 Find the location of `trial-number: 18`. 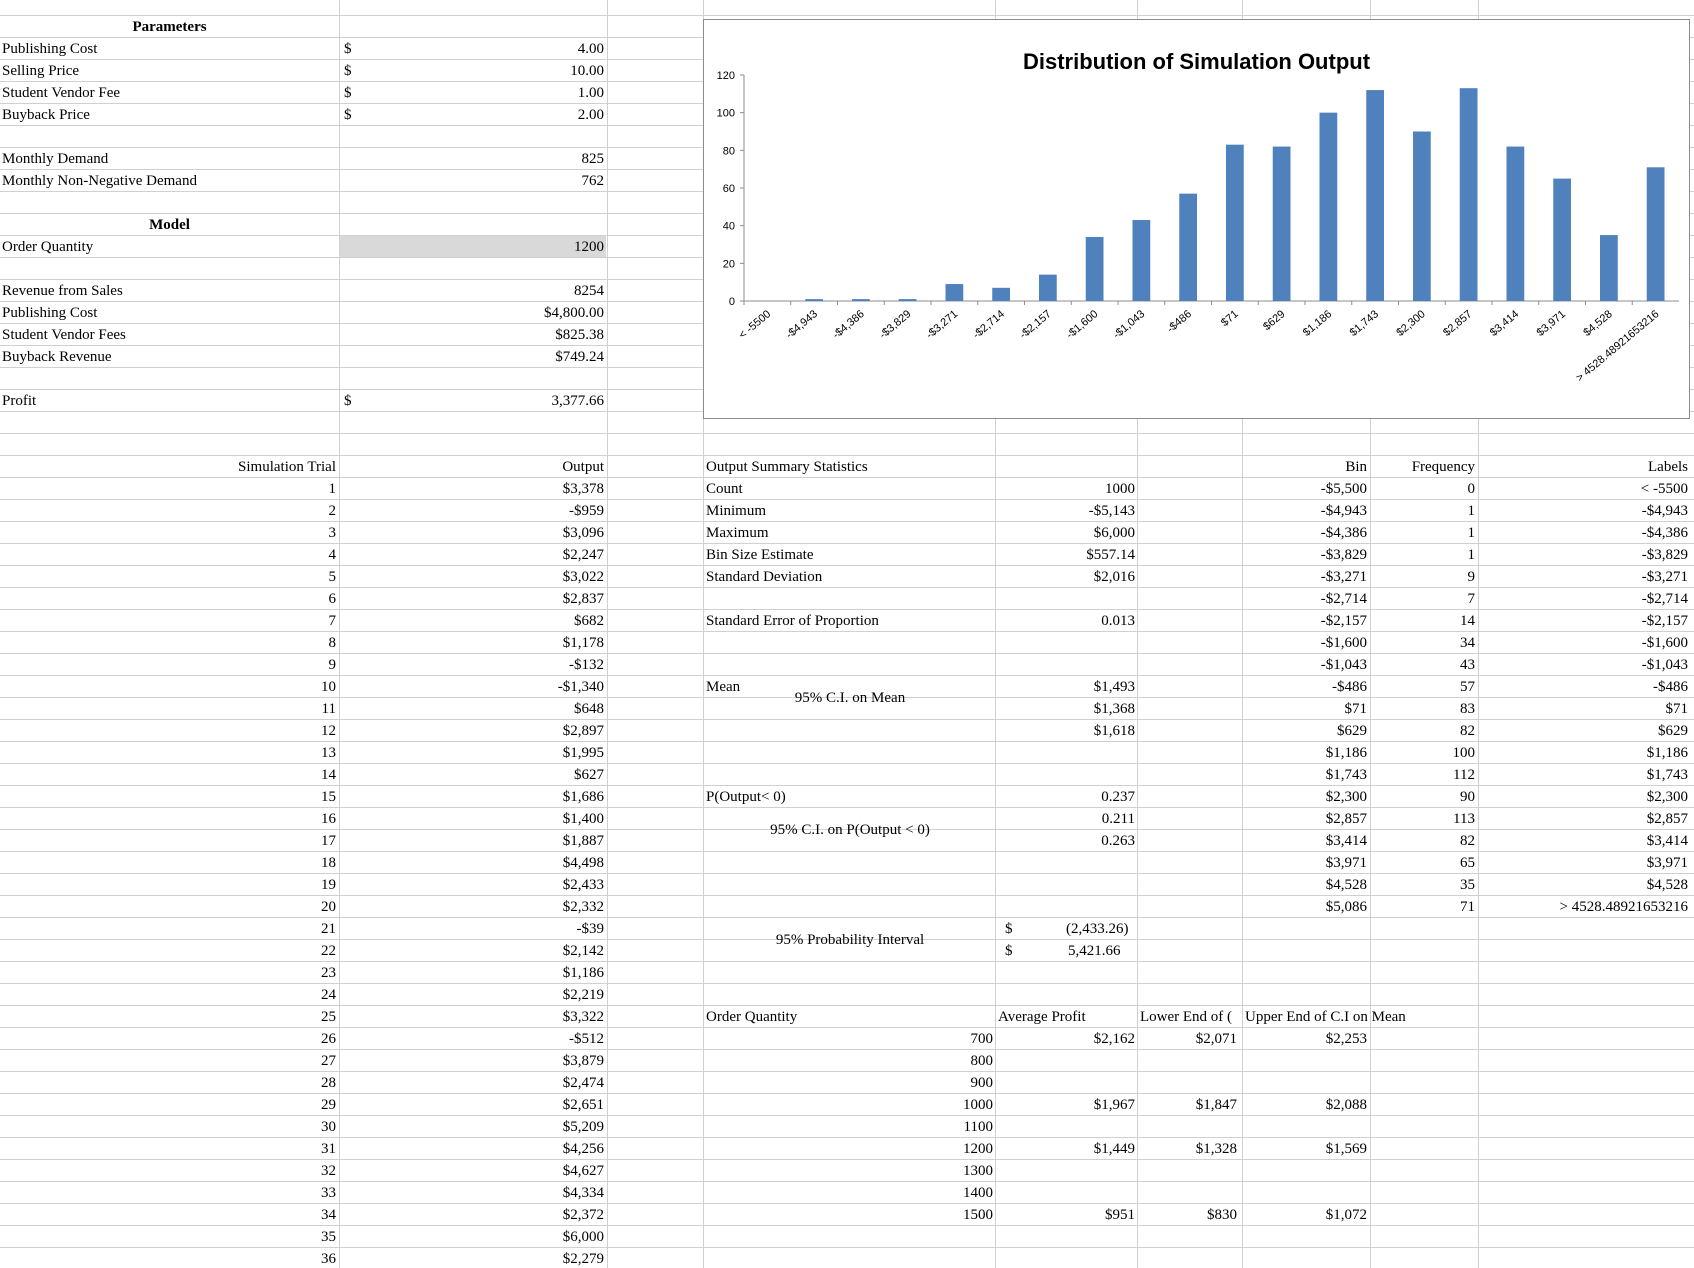

trial-number: 18 is located at coordinates (328, 863).